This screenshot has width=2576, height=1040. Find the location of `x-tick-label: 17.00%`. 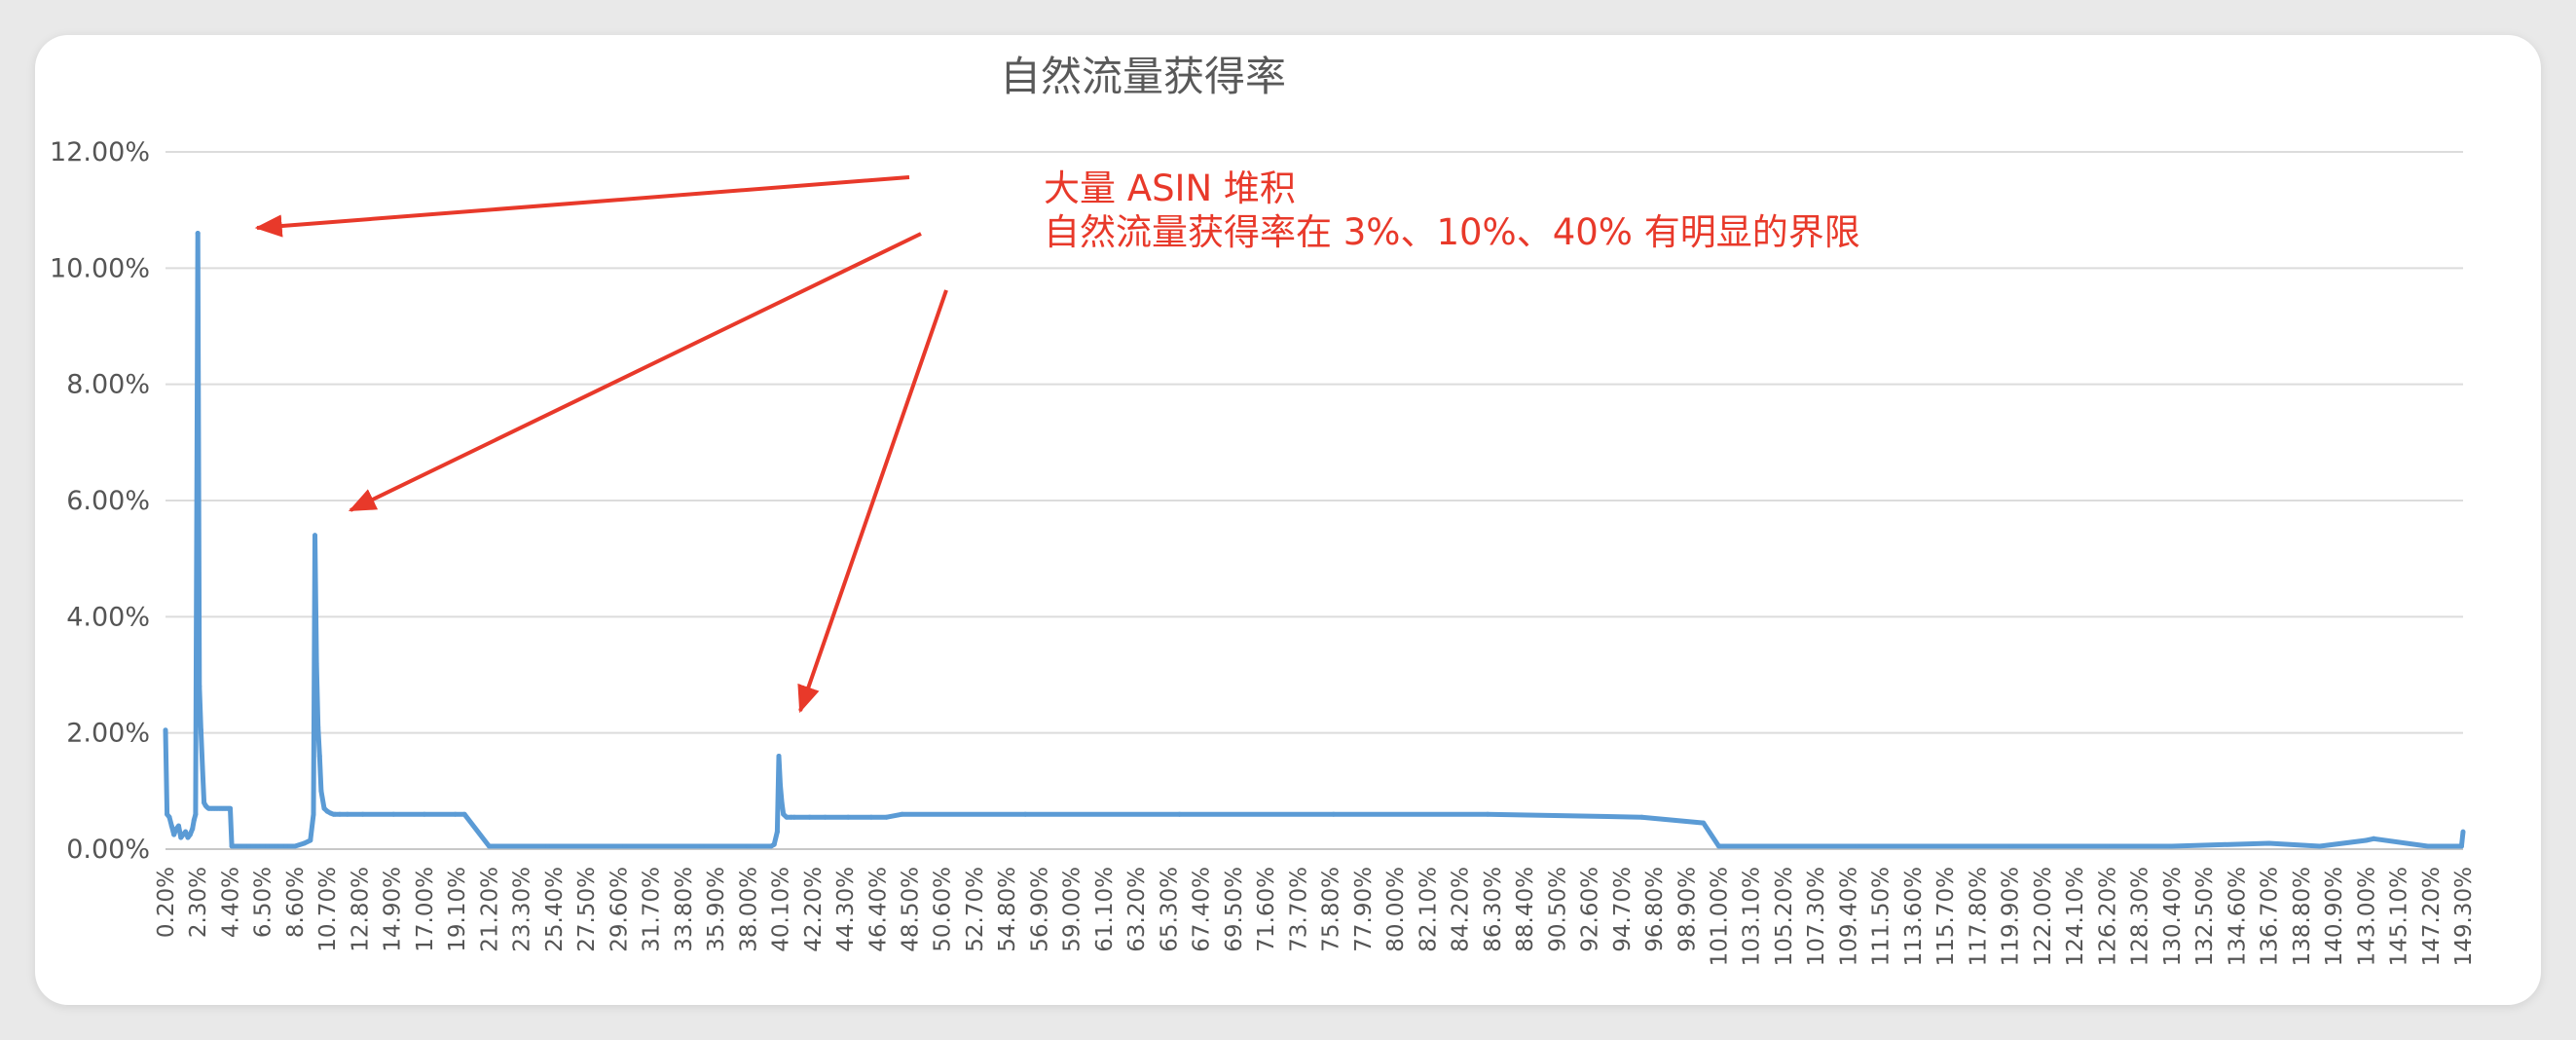

x-tick-label: 17.00% is located at coordinates (425, 909).